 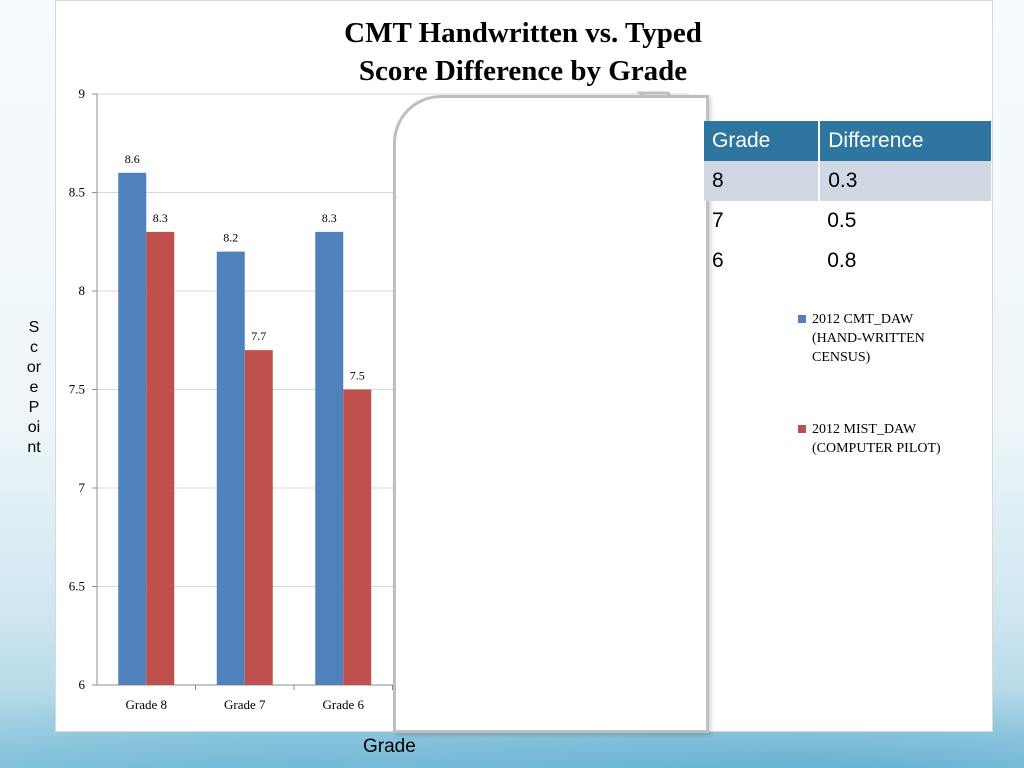 What do you see at coordinates (343, 704) in the screenshot?
I see `x-tick-label: Grade 6` at bounding box center [343, 704].